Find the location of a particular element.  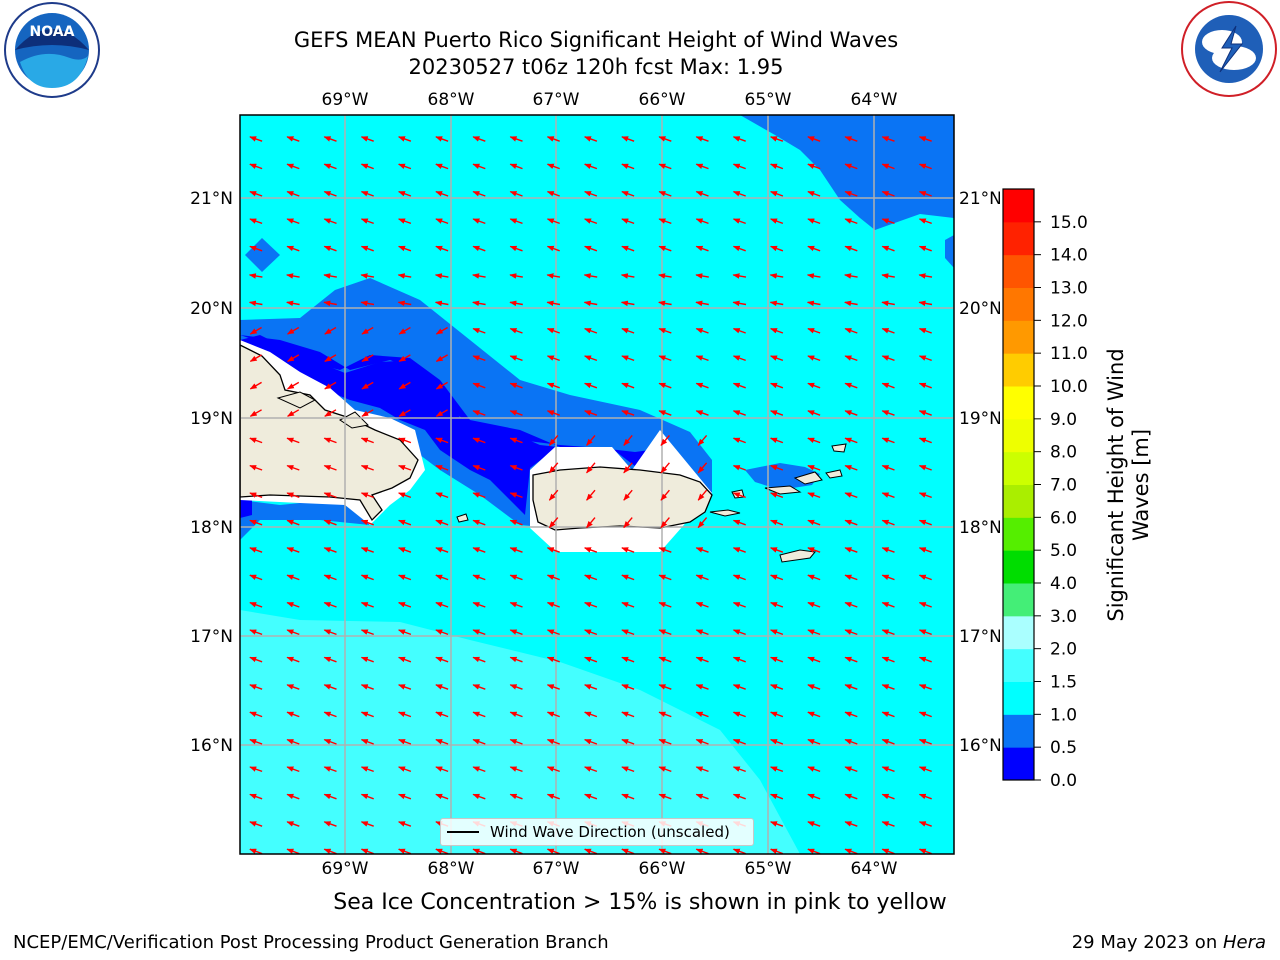

island-tortue is located at coordinates (296, 400).